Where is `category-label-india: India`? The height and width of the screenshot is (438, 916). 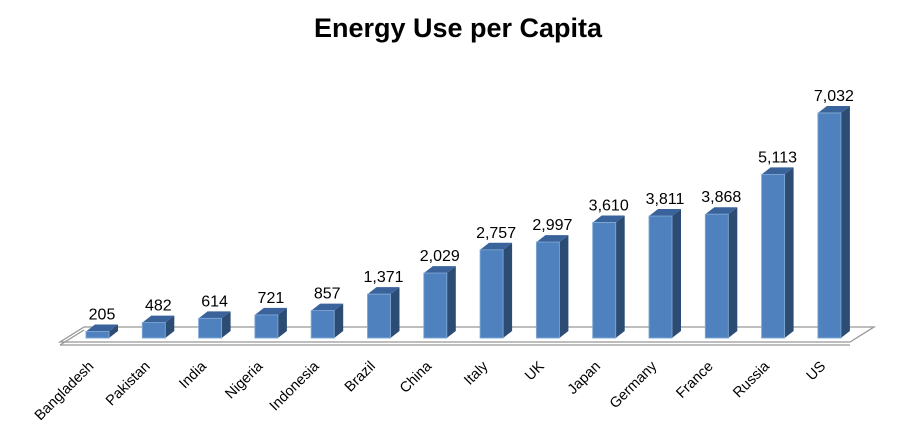 category-label-india: India is located at coordinates (193, 375).